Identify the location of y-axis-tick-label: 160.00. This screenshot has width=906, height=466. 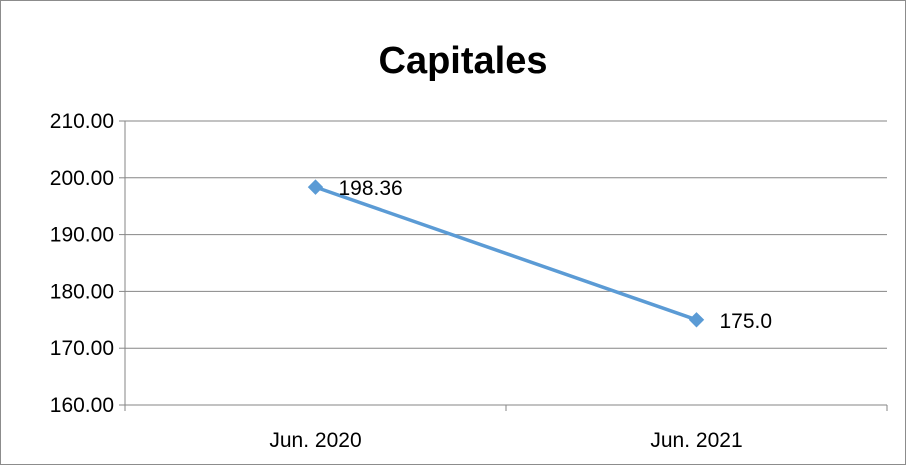
(82, 405).